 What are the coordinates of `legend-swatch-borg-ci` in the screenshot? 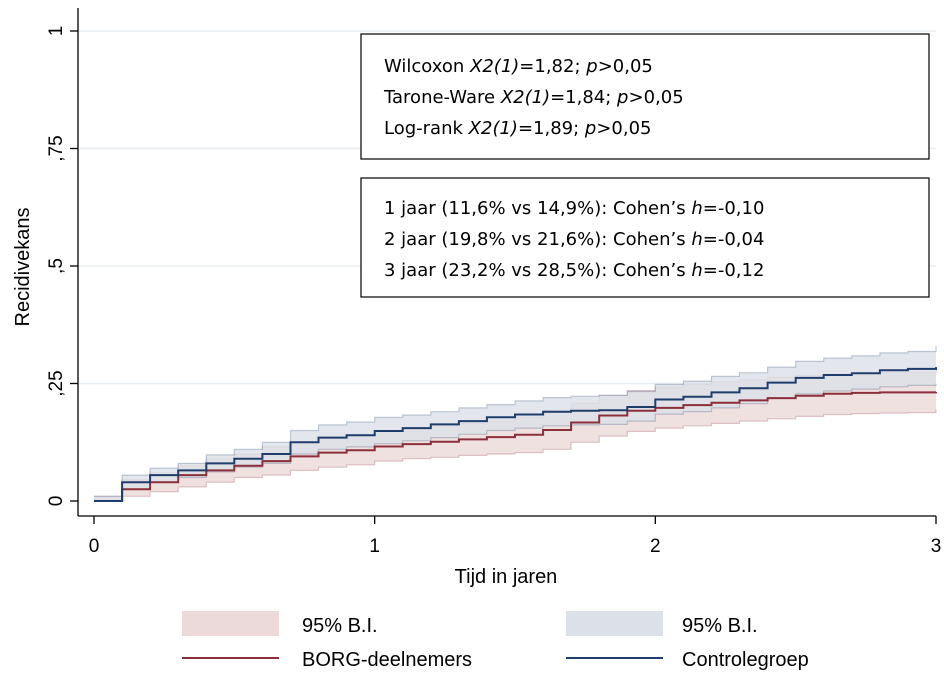 It's located at (230, 623).